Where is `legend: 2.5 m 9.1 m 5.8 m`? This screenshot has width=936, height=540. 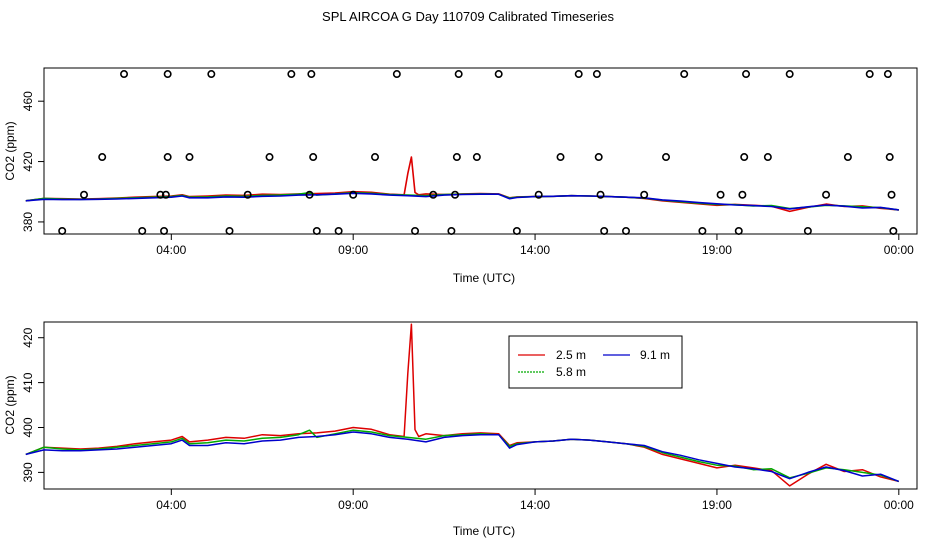
legend: 2.5 m 9.1 m 5.8 m is located at coordinates (595, 362).